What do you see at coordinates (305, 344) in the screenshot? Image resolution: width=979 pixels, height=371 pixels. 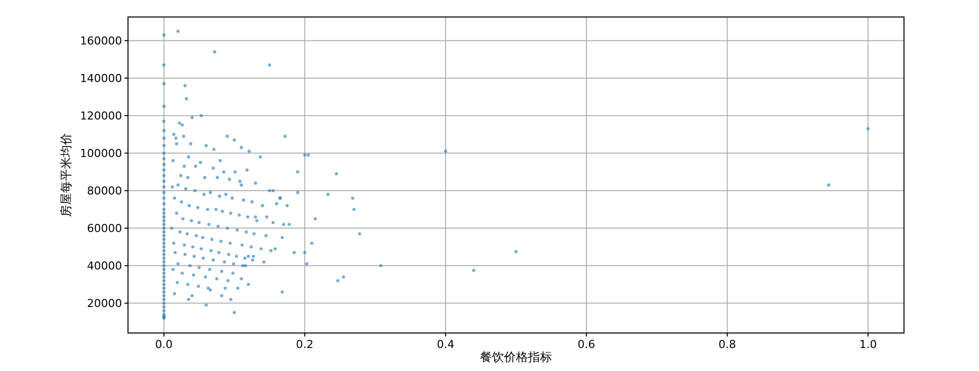 I see `x-tick-label: 0.2` at bounding box center [305, 344].